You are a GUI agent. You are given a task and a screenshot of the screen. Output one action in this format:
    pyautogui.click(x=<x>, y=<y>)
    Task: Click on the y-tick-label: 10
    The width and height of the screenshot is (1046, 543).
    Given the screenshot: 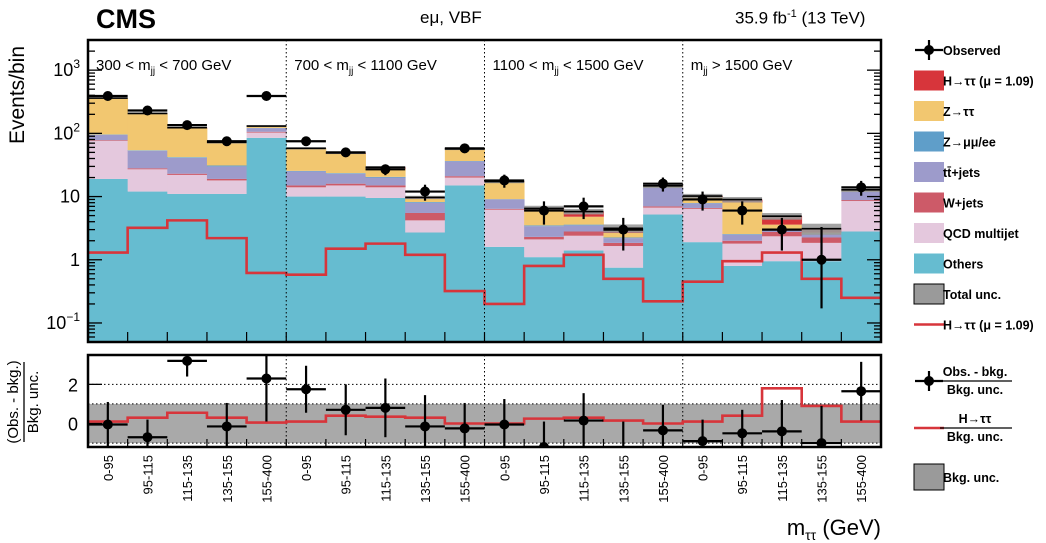 What is the action you would take?
    pyautogui.click(x=70, y=197)
    